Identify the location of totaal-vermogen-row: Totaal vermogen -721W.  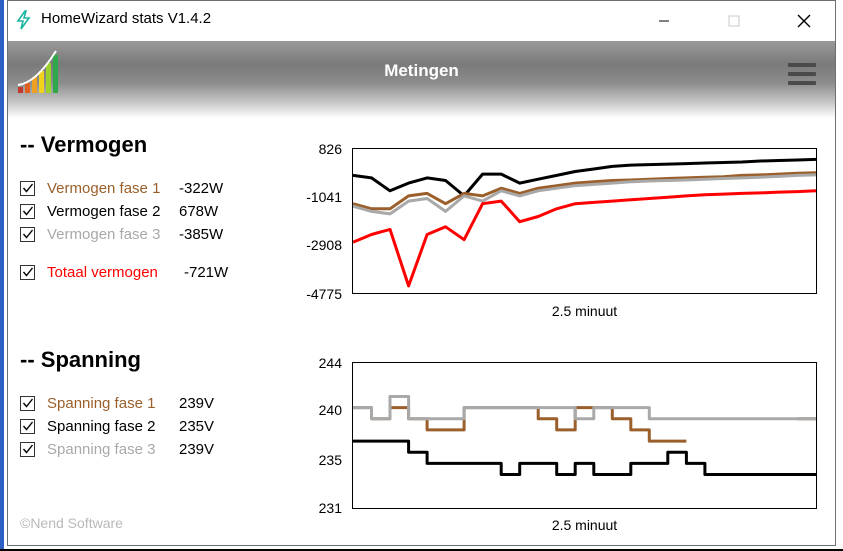
(124, 272).